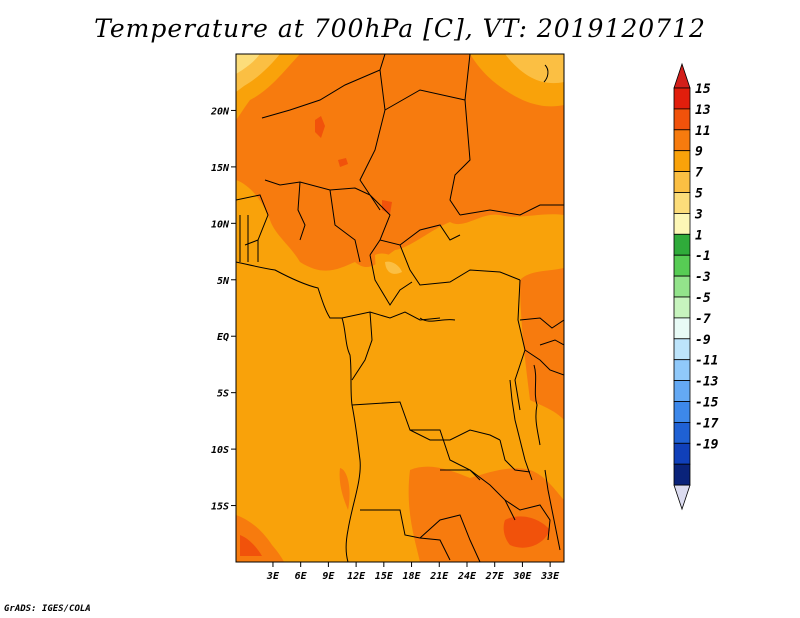  I want to click on x-tick-label: 18E, so click(412, 576).